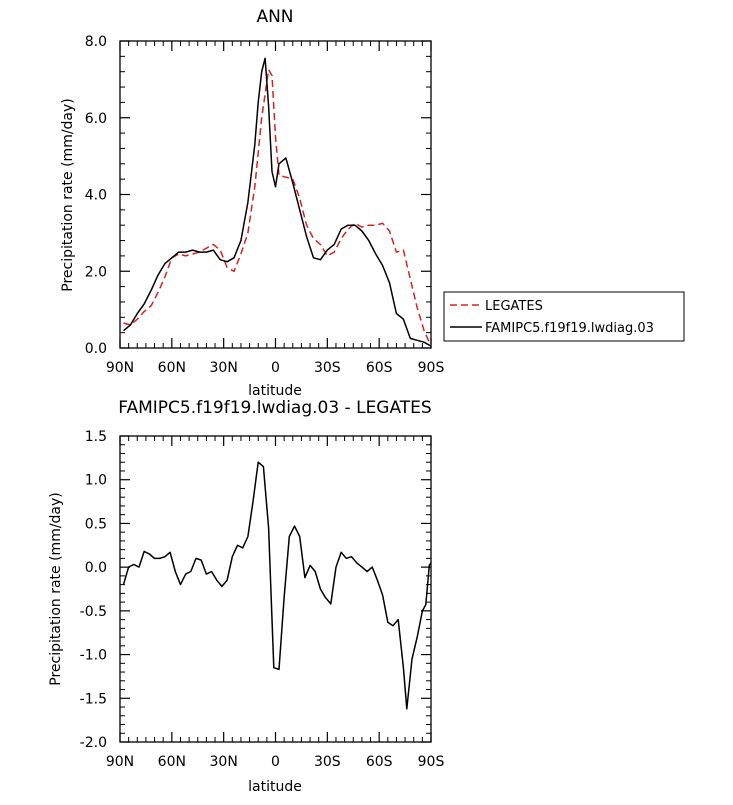  What do you see at coordinates (274, 17) in the screenshot?
I see `top-chart-title: ANN` at bounding box center [274, 17].